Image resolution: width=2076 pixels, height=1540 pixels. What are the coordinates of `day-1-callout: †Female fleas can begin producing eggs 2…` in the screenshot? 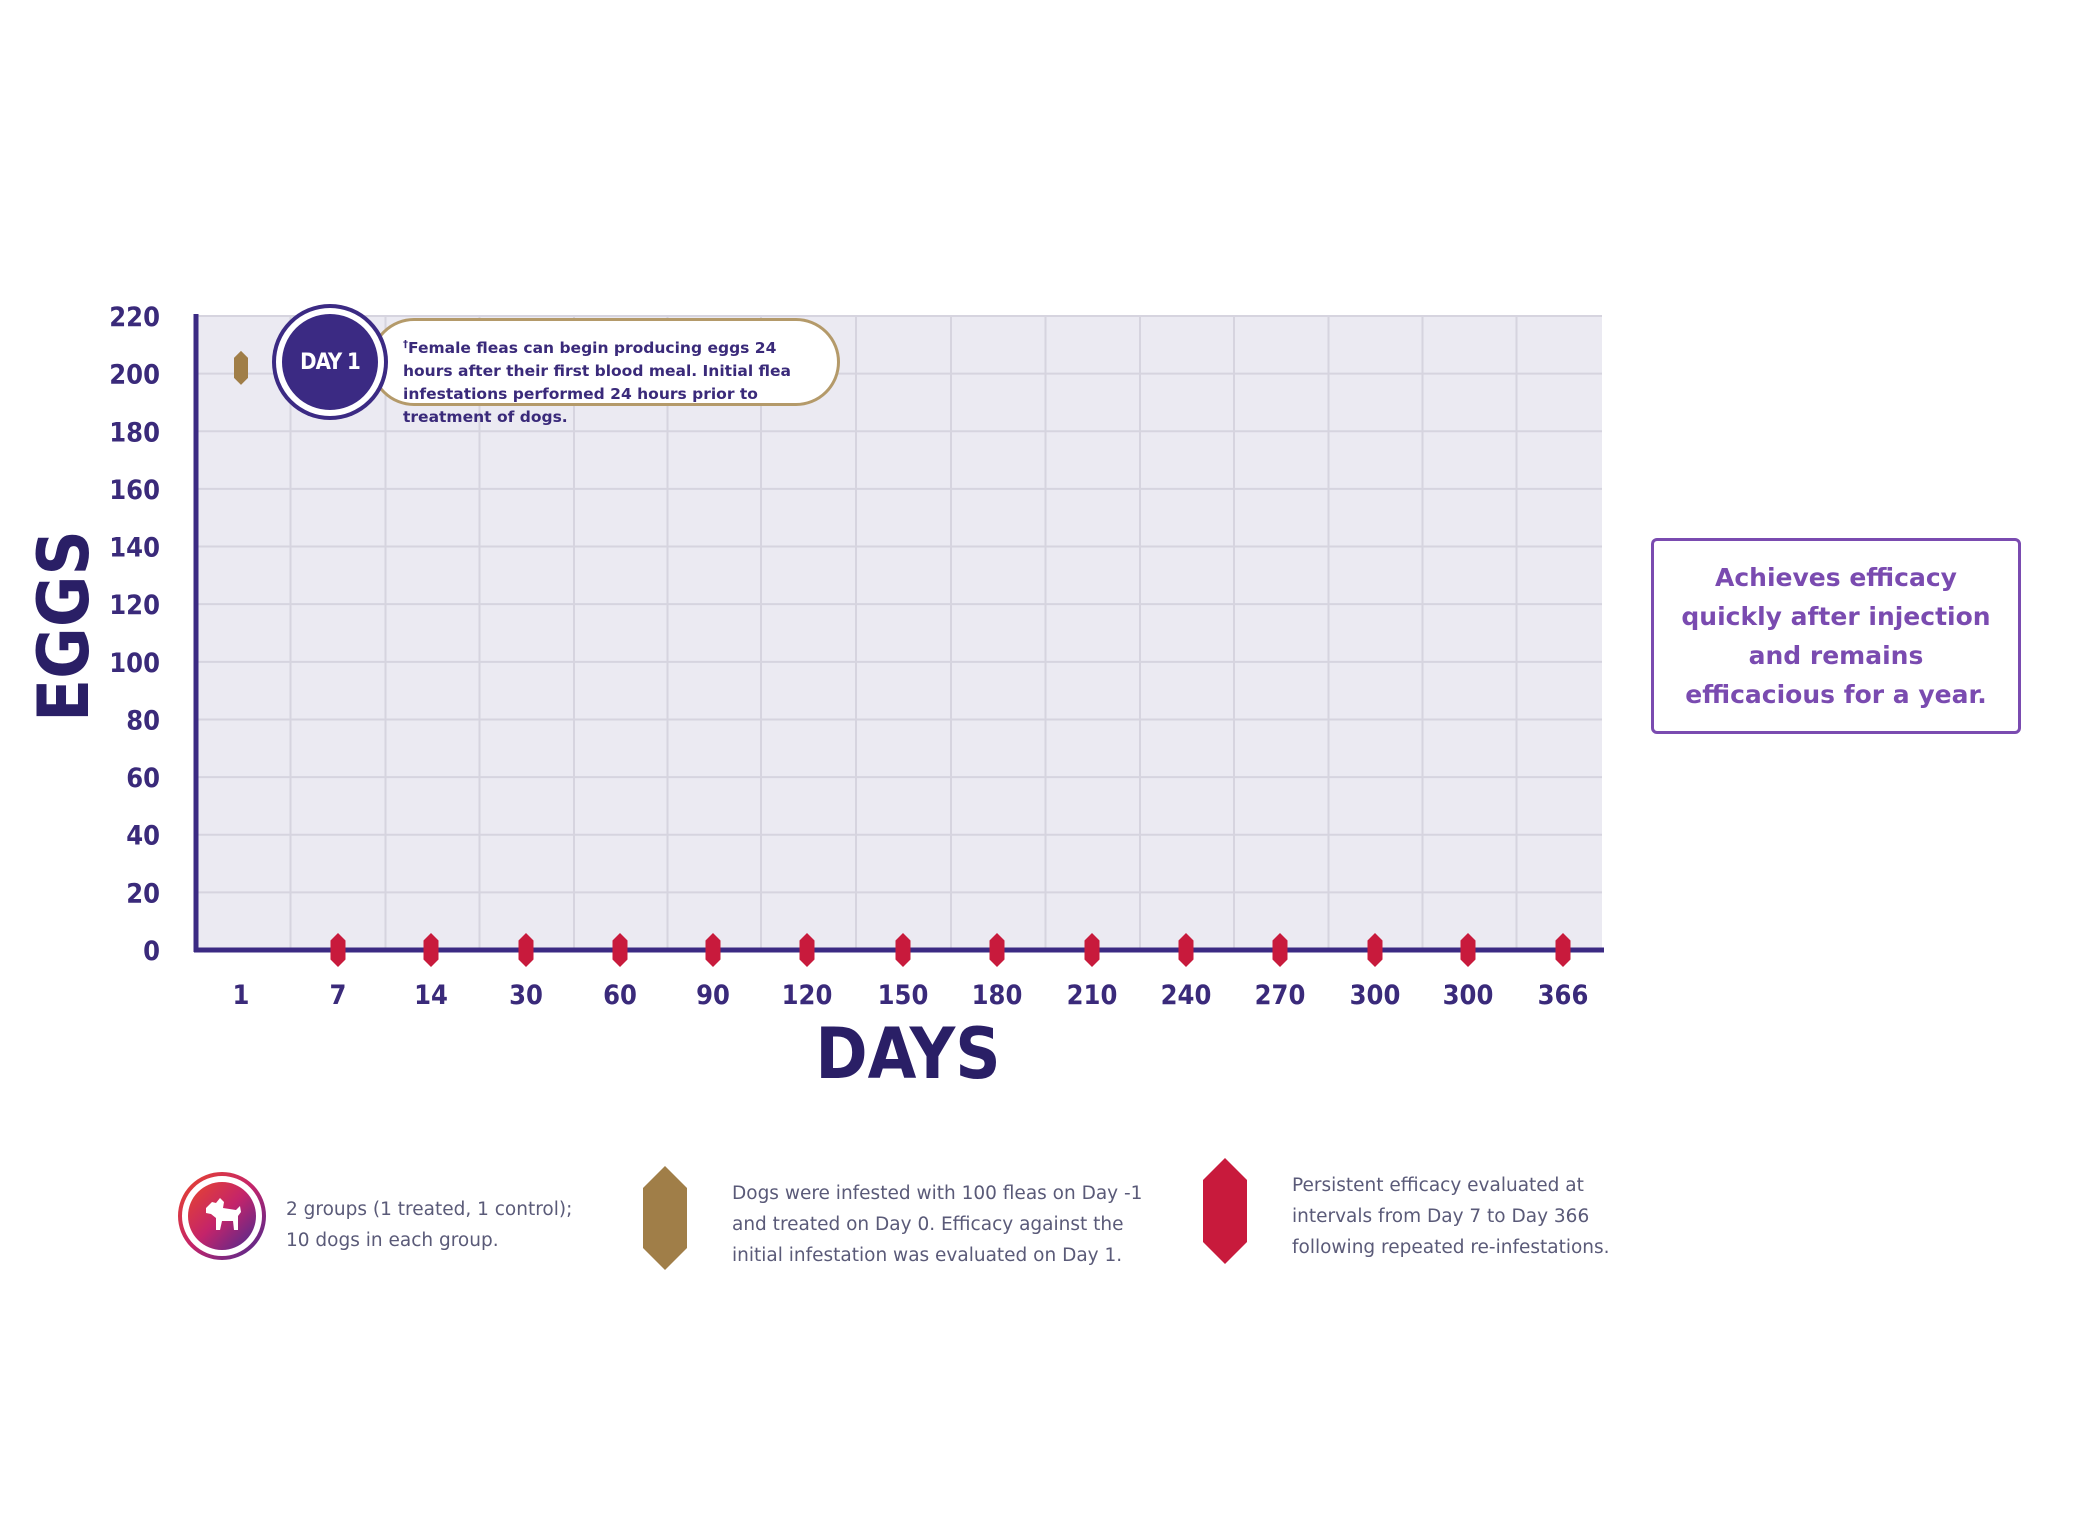 It's located at (605, 372).